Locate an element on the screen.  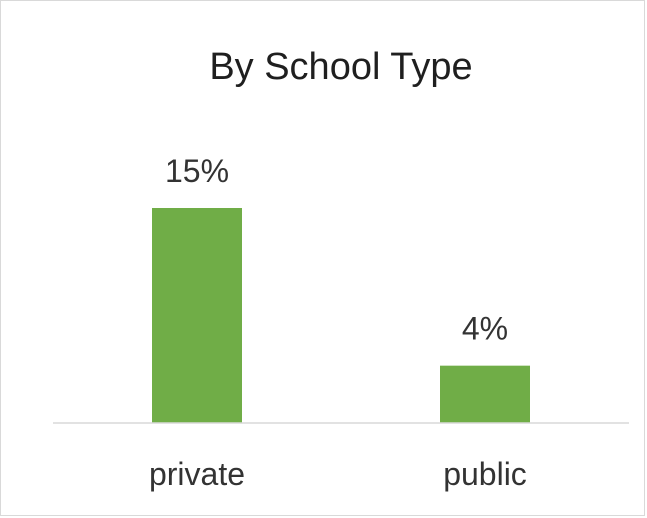
data-label-private: 15% is located at coordinates (197, 171).